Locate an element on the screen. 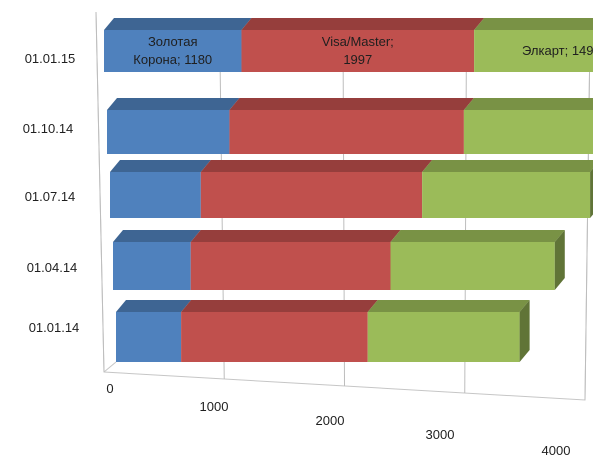 The width and height of the screenshot is (593, 461). data-label-line: Корона; 1180 is located at coordinates (172, 59).